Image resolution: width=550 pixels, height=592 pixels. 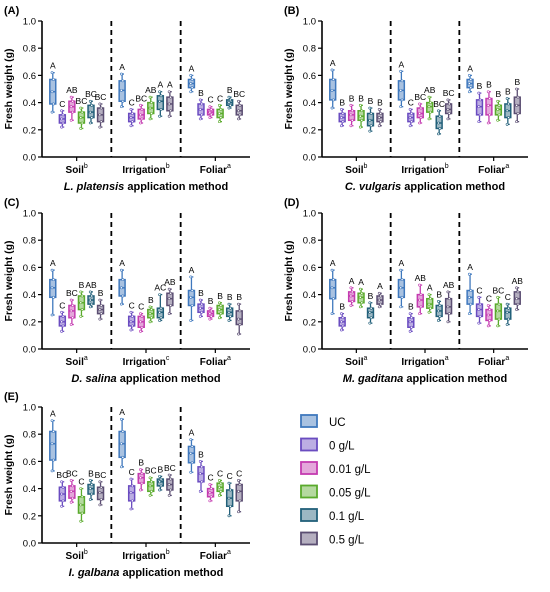 I want to click on group-superscript: c, so click(x=168, y=358).